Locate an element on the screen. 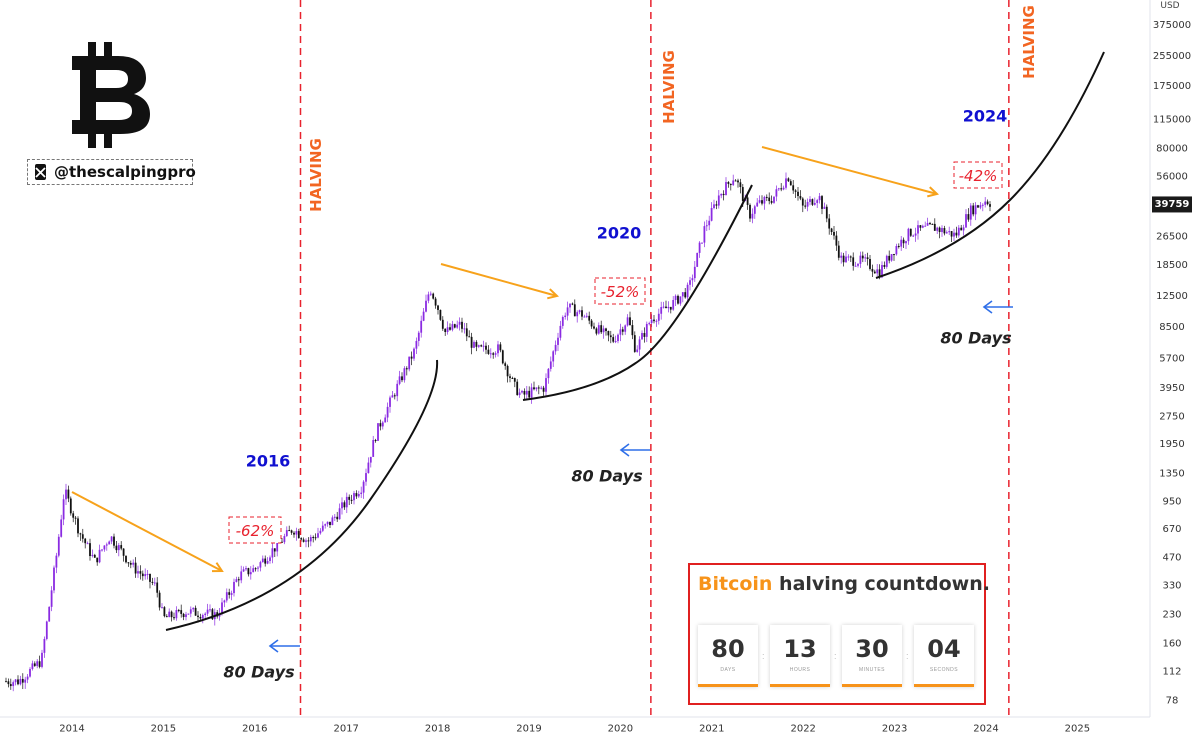 This screenshot has height=739, width=1200. time-tick-label: 2025 is located at coordinates (1077, 729).